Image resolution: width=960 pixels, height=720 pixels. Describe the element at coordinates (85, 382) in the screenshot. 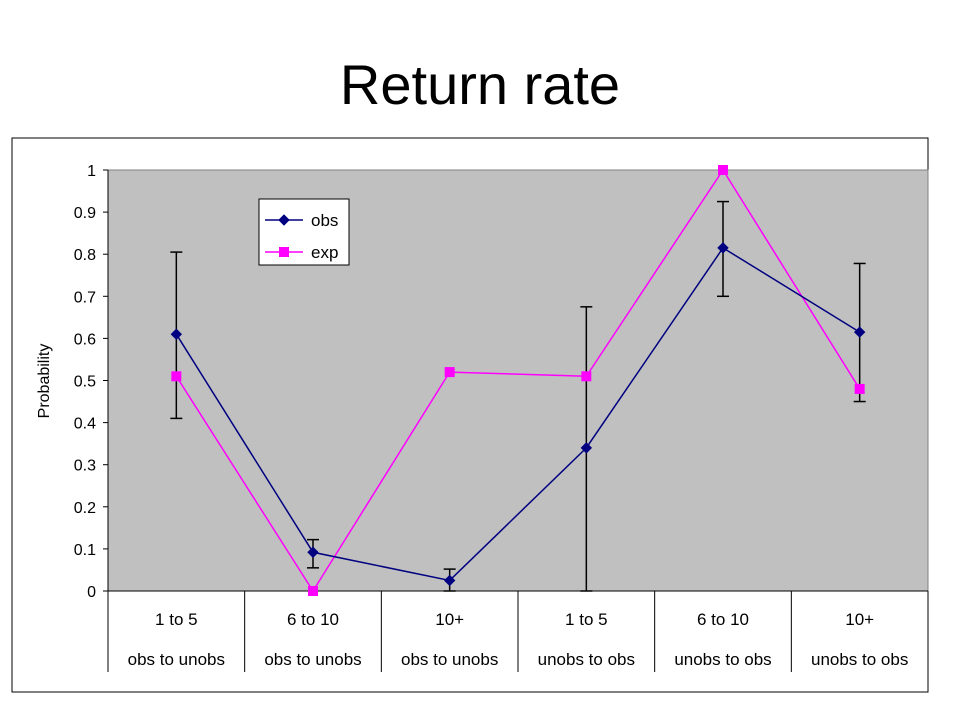

I see `y-tick-label: 0.5` at that location.